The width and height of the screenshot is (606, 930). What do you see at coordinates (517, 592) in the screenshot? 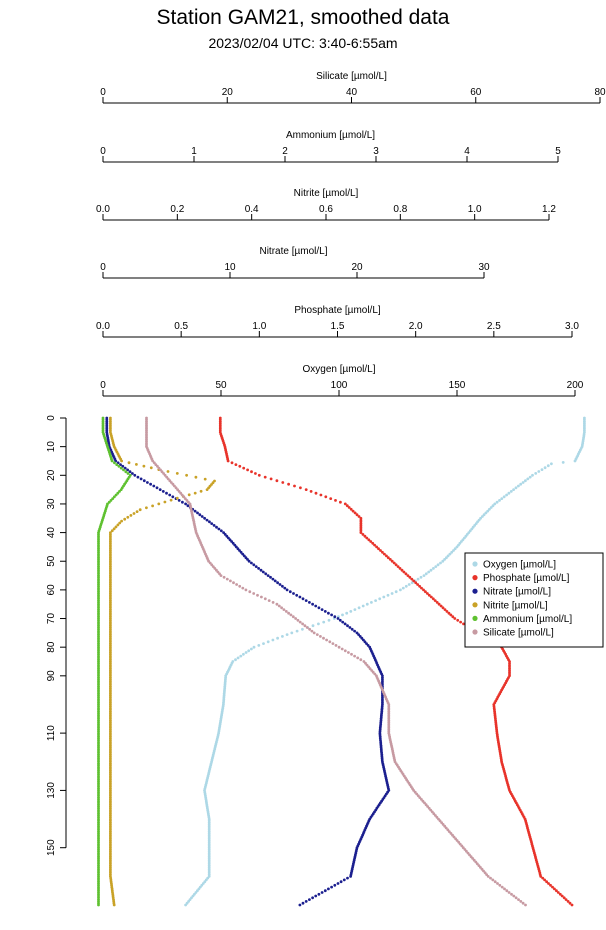
I see `legend-label: Nitrate [µmol/L]` at bounding box center [517, 592].